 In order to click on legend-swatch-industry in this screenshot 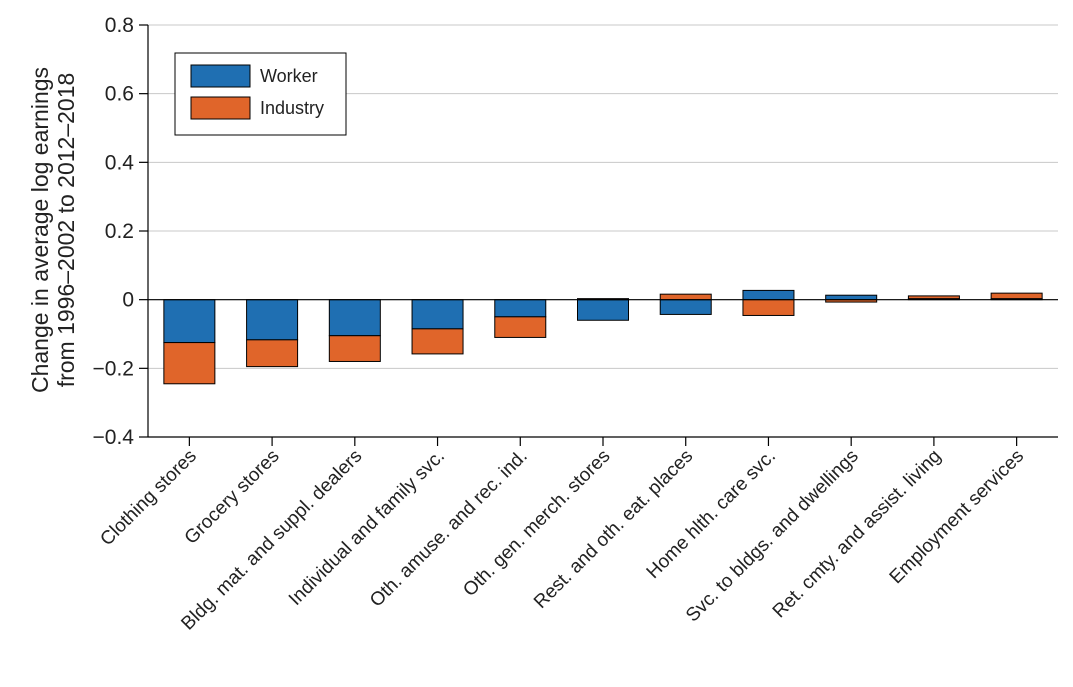, I will do `click(220, 108)`.